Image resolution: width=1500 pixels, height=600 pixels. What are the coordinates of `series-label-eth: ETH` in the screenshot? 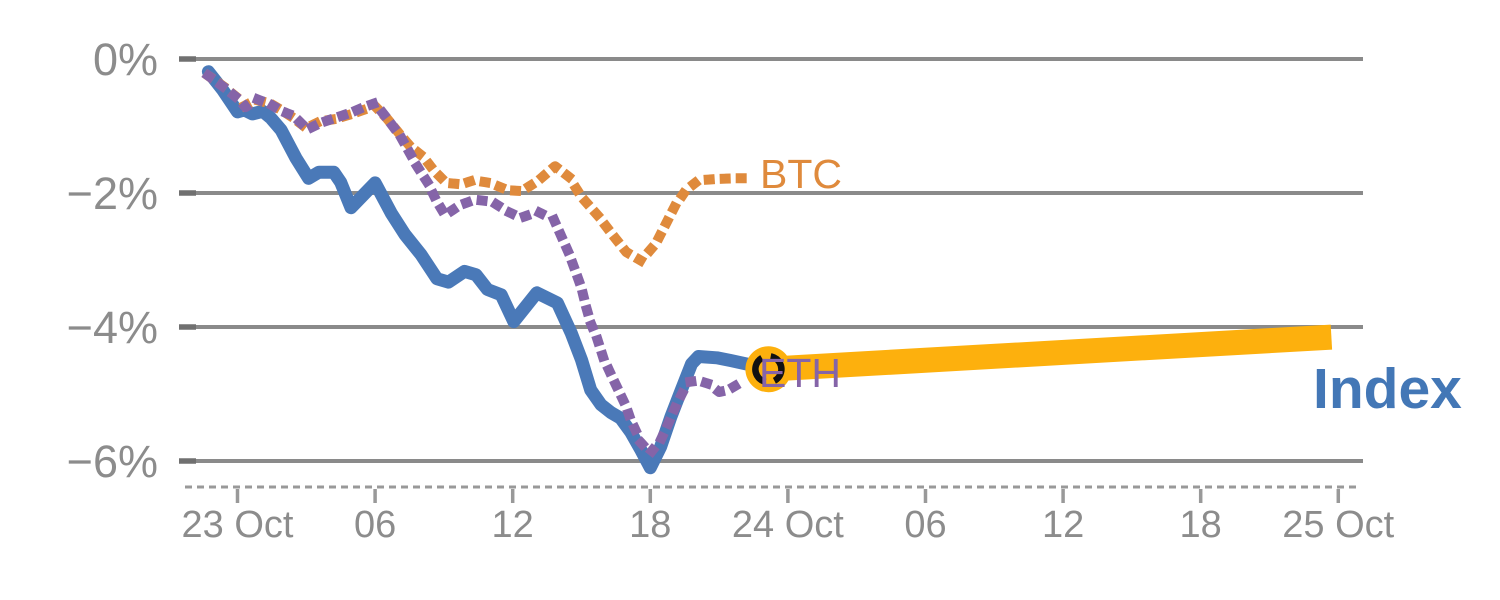 It's located at (800, 373).